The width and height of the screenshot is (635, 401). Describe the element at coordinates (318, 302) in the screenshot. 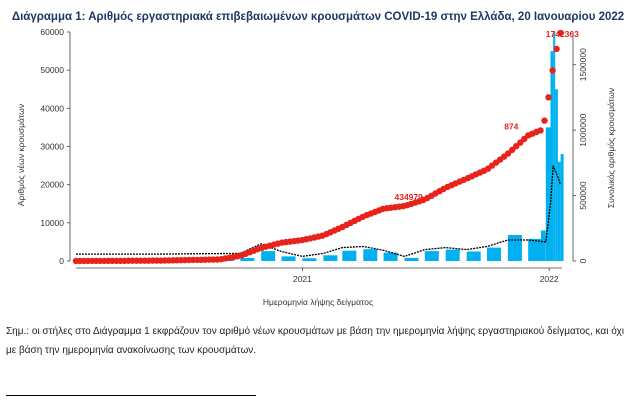

I see `x-axis-label: Ημερομηνία λήψης δείγματος` at that location.